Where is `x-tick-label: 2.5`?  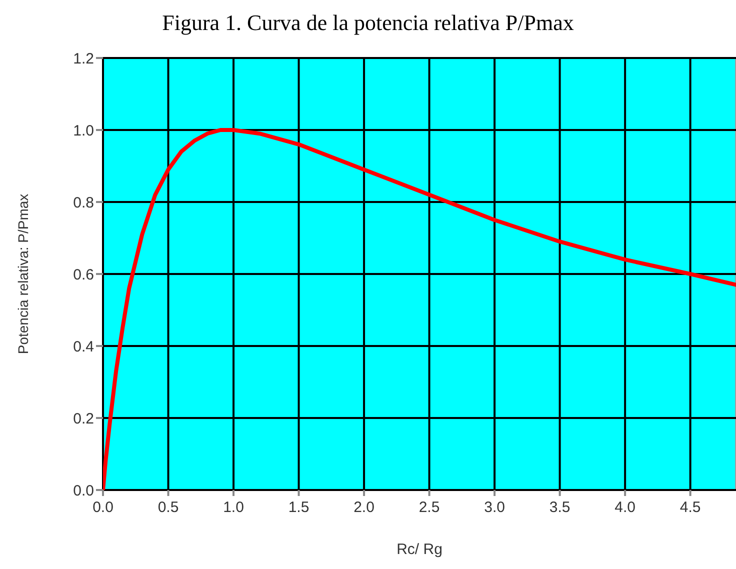
x-tick-label: 2.5 is located at coordinates (429, 507).